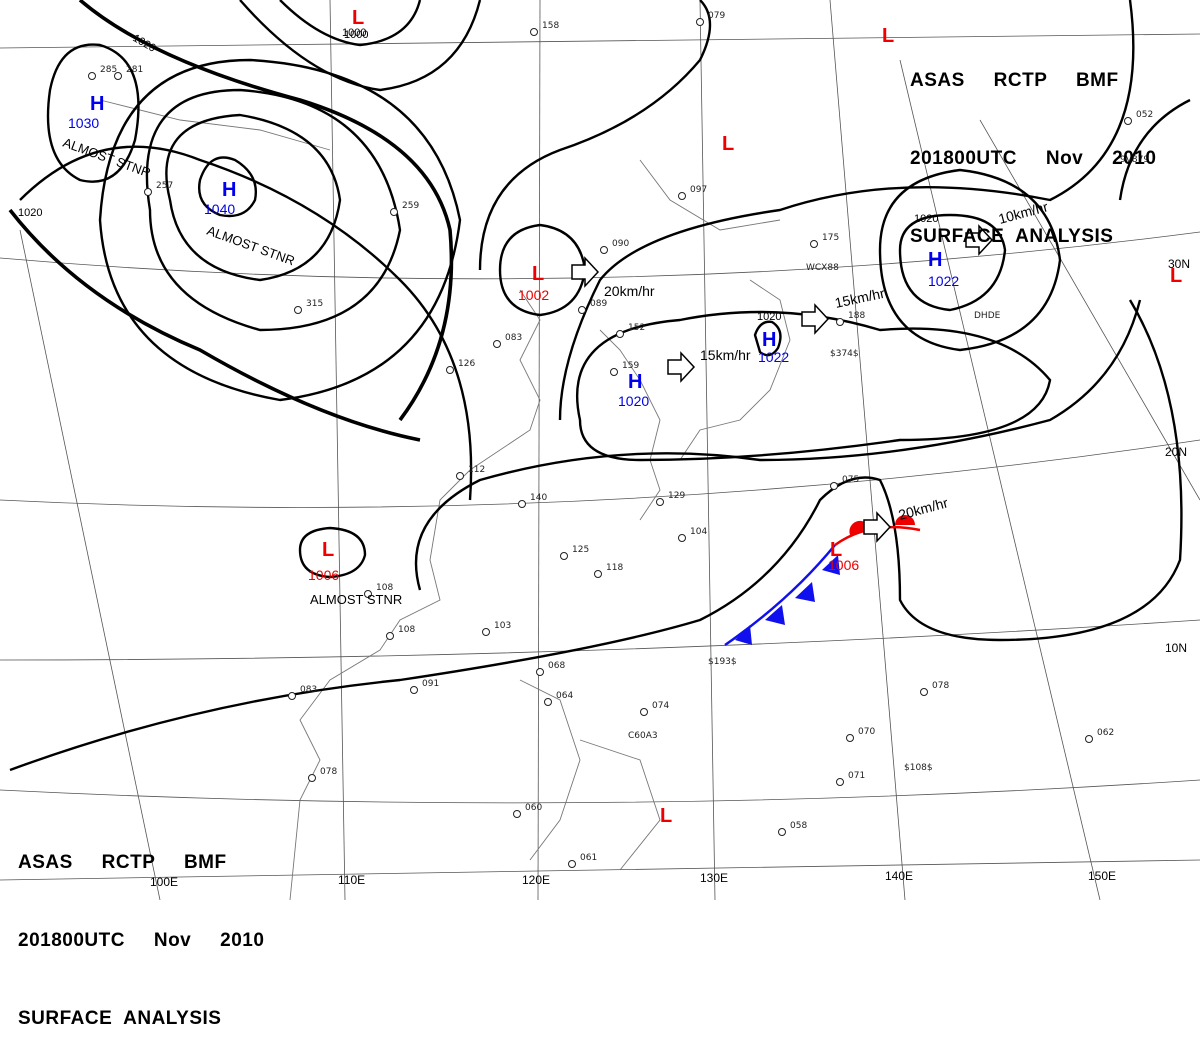 This screenshot has height=1058, width=1200. What do you see at coordinates (1105, 733) in the screenshot?
I see `station-pressure: 062` at bounding box center [1105, 733].